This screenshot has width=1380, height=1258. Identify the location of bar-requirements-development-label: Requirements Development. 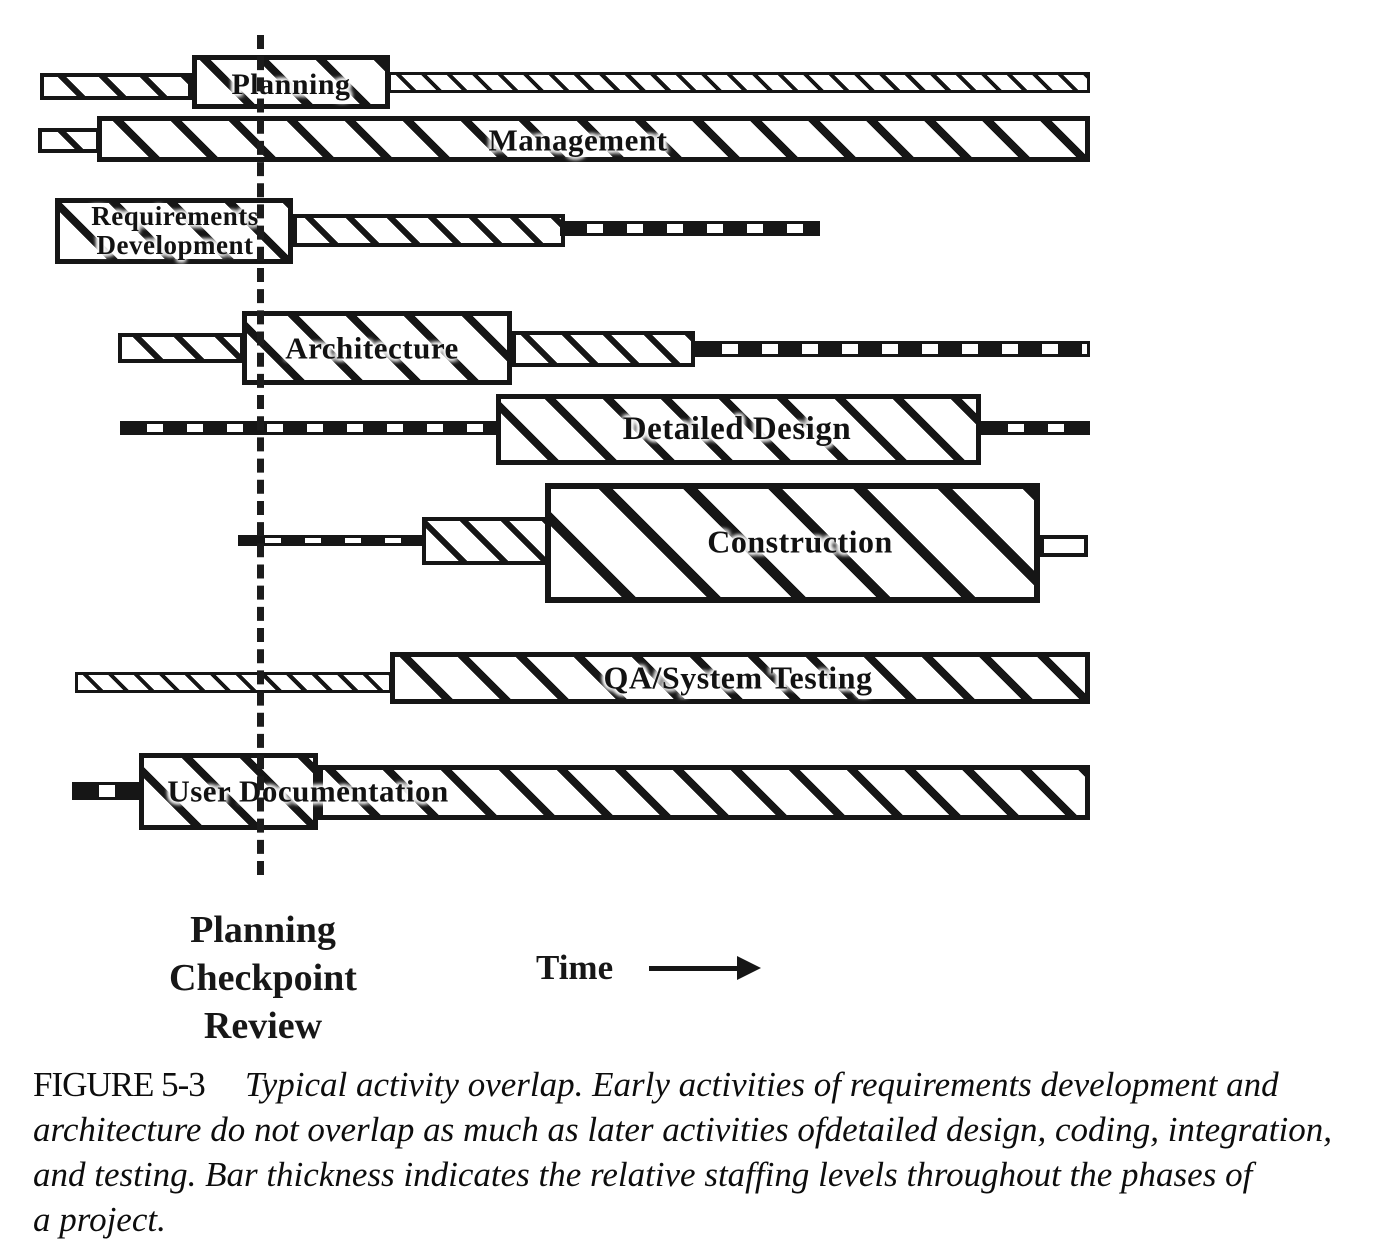
(175, 230).